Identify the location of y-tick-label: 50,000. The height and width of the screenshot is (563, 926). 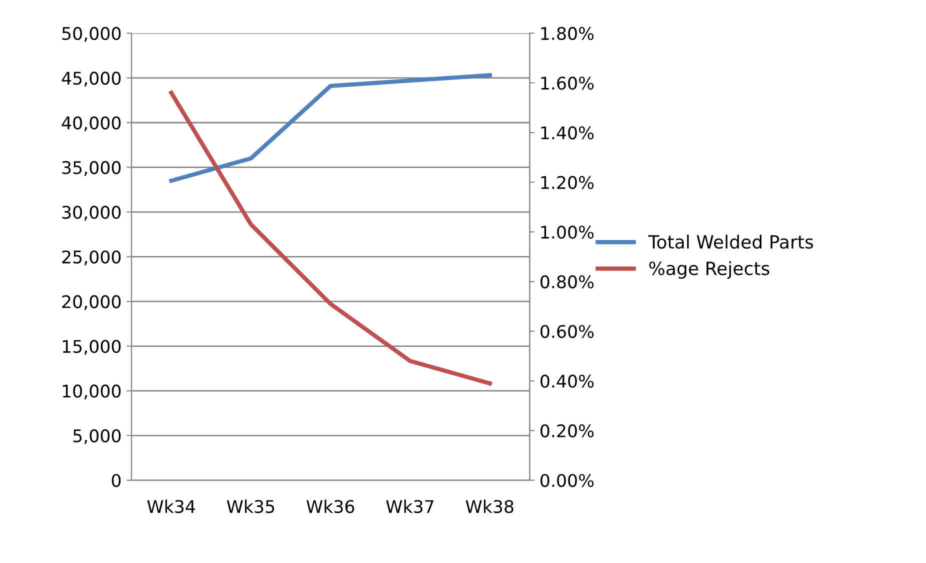
(91, 34).